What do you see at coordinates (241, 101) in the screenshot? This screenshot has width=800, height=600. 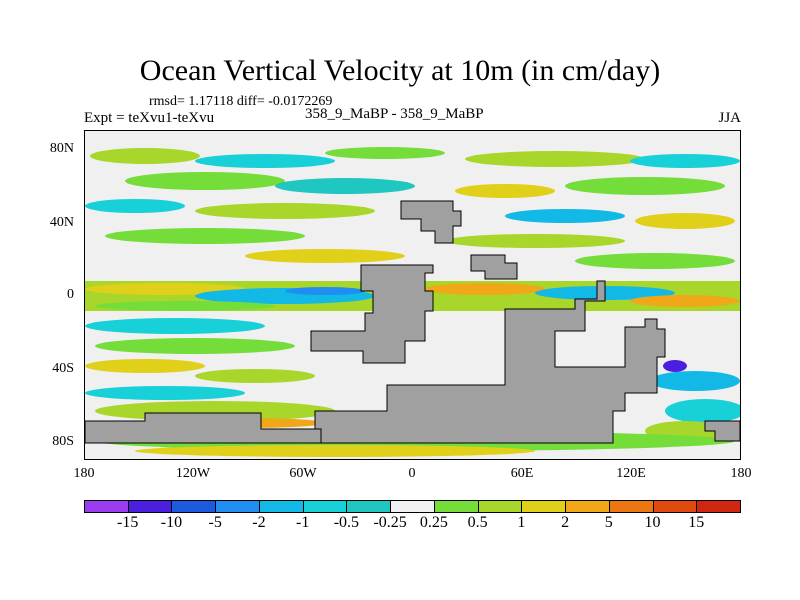 I see `stats-text: rmsd= 1.17118 diff= -0.0172269` at bounding box center [241, 101].